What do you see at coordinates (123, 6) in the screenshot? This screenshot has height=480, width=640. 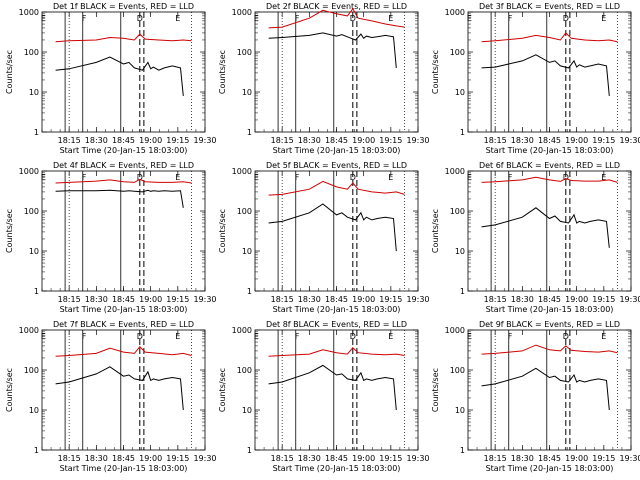 I see `panel-title: Det 1f BLACK = Events, RED = LLD` at bounding box center [123, 6].